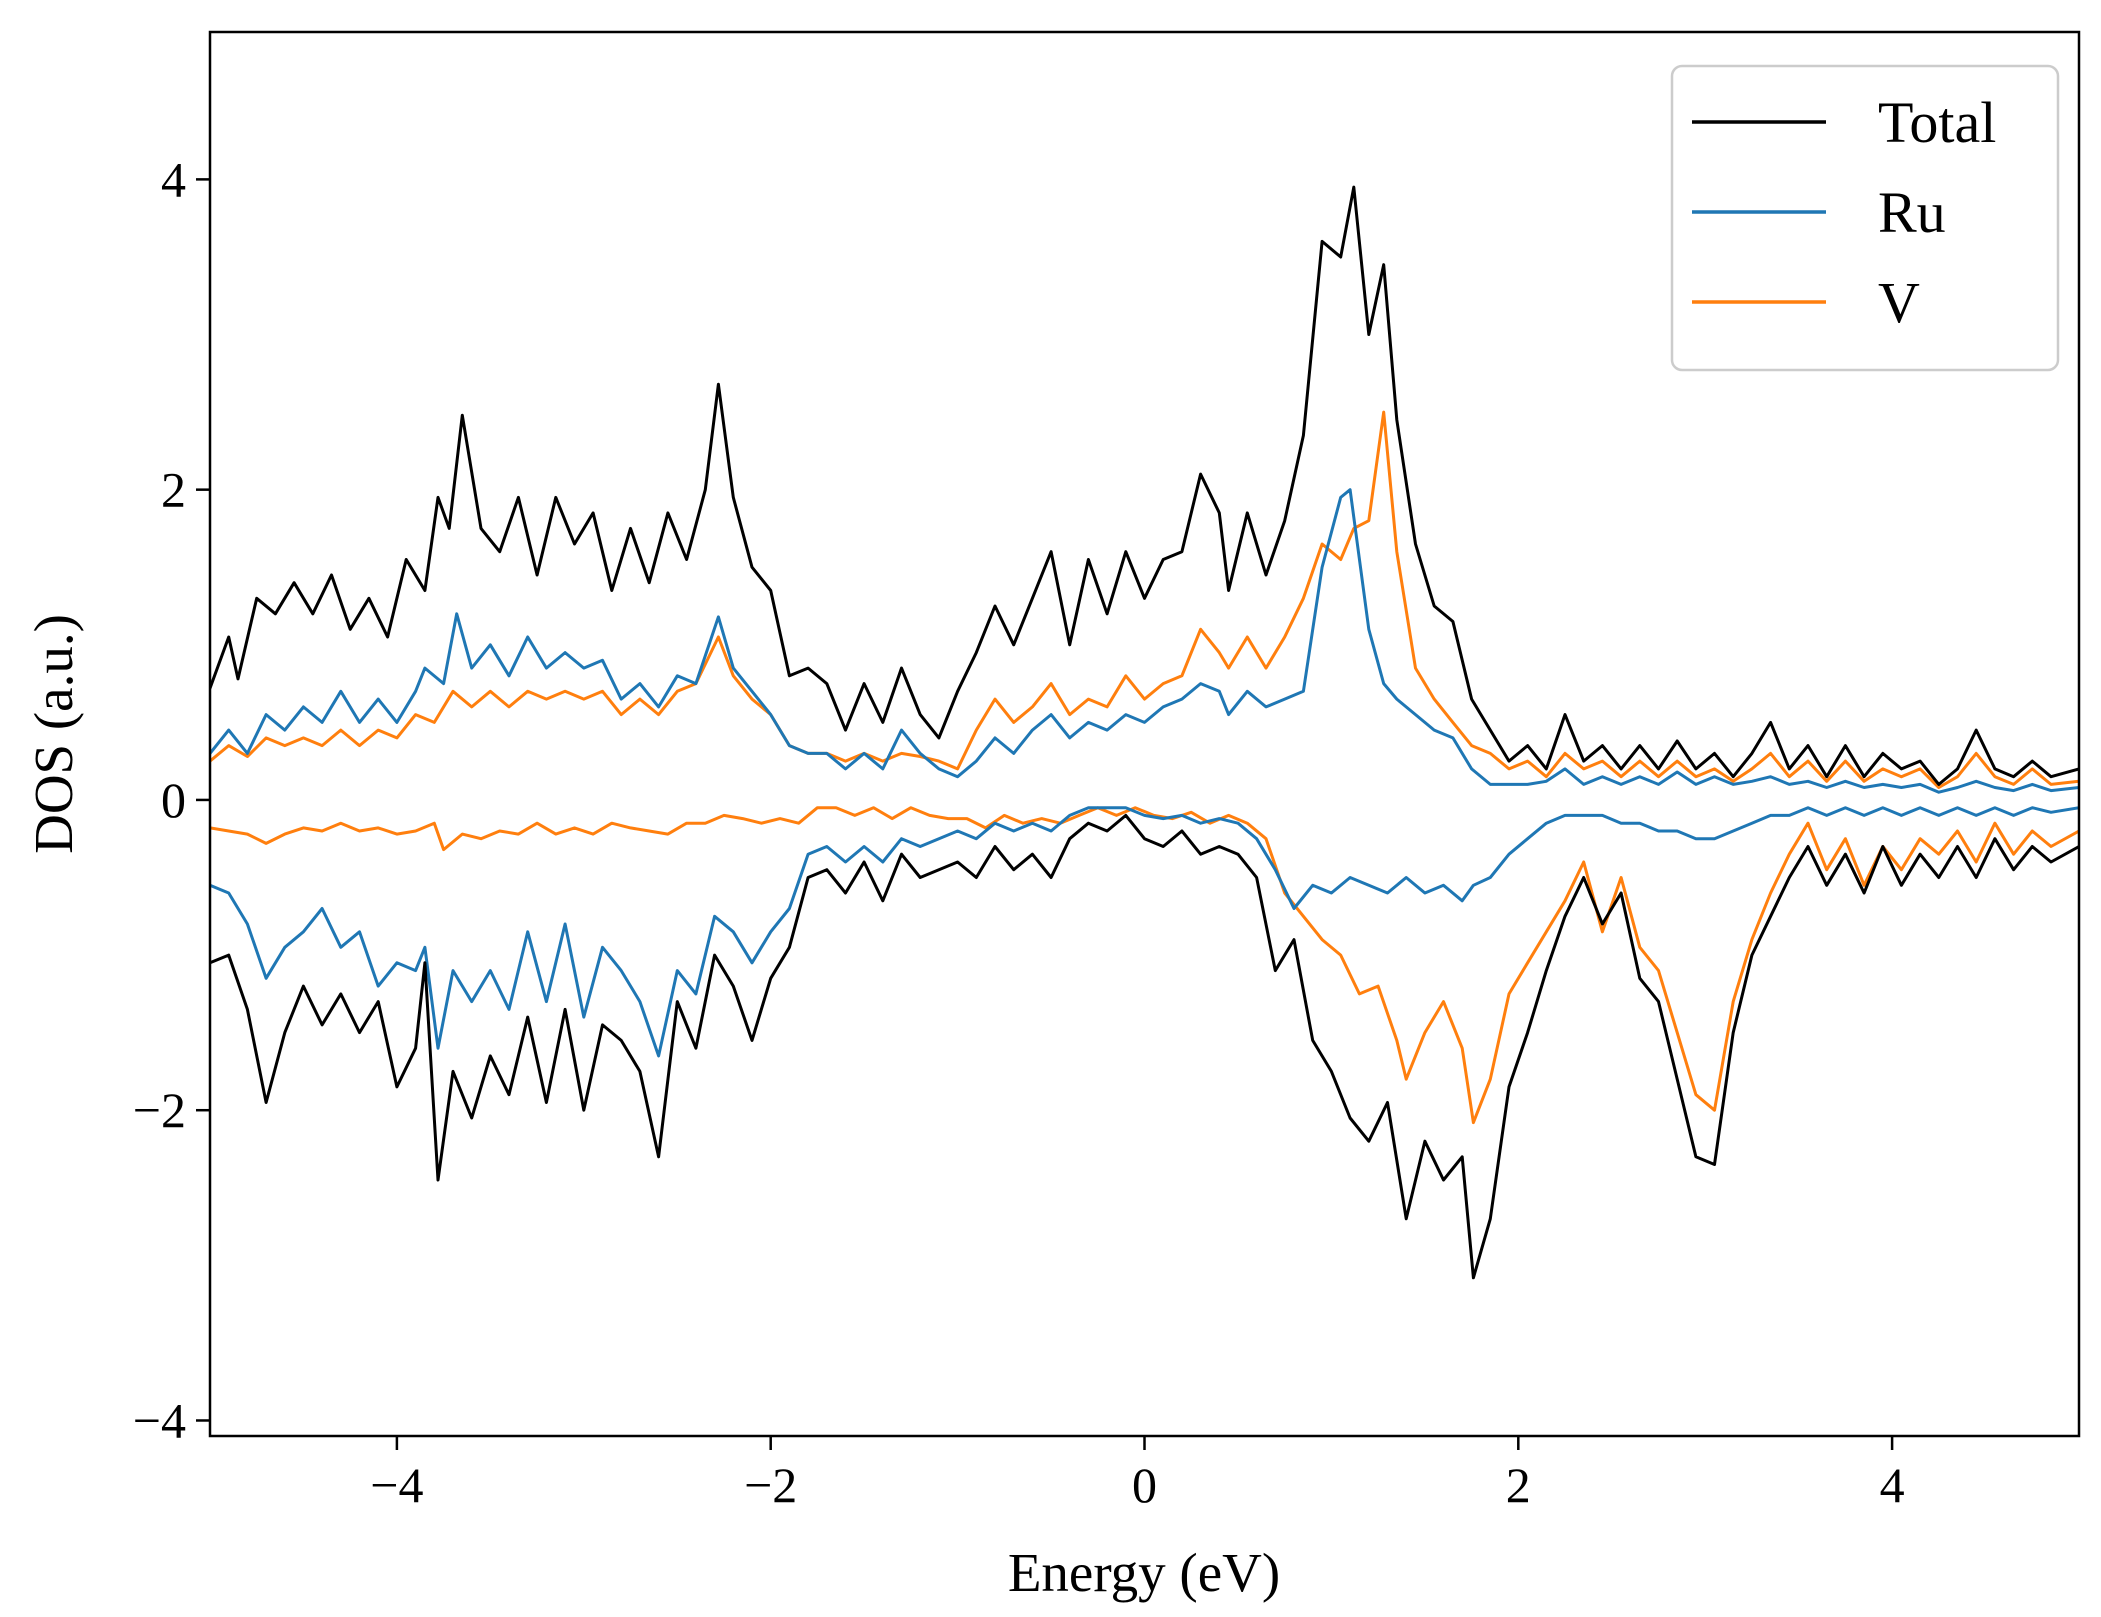 The height and width of the screenshot is (1617, 2101). I want to click on legend: Total Ru V, so click(1865, 218).